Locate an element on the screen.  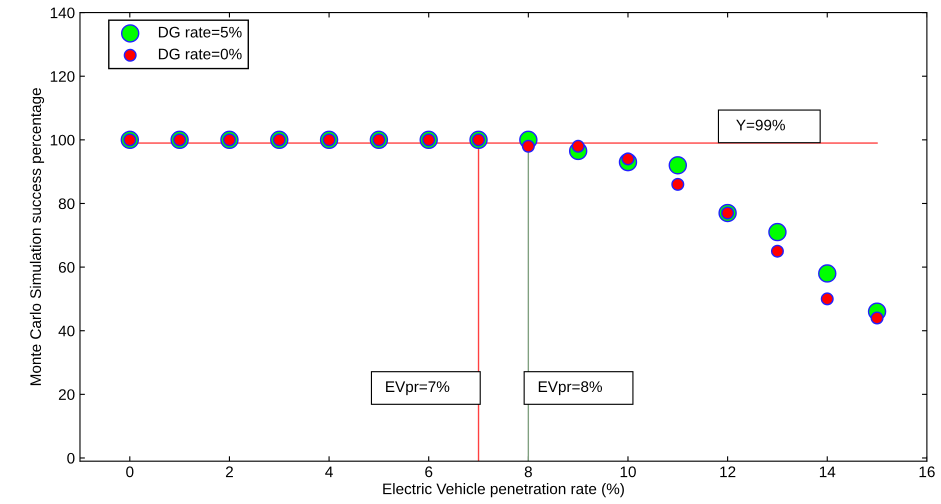
x-tick-label: 16 is located at coordinates (927, 472).